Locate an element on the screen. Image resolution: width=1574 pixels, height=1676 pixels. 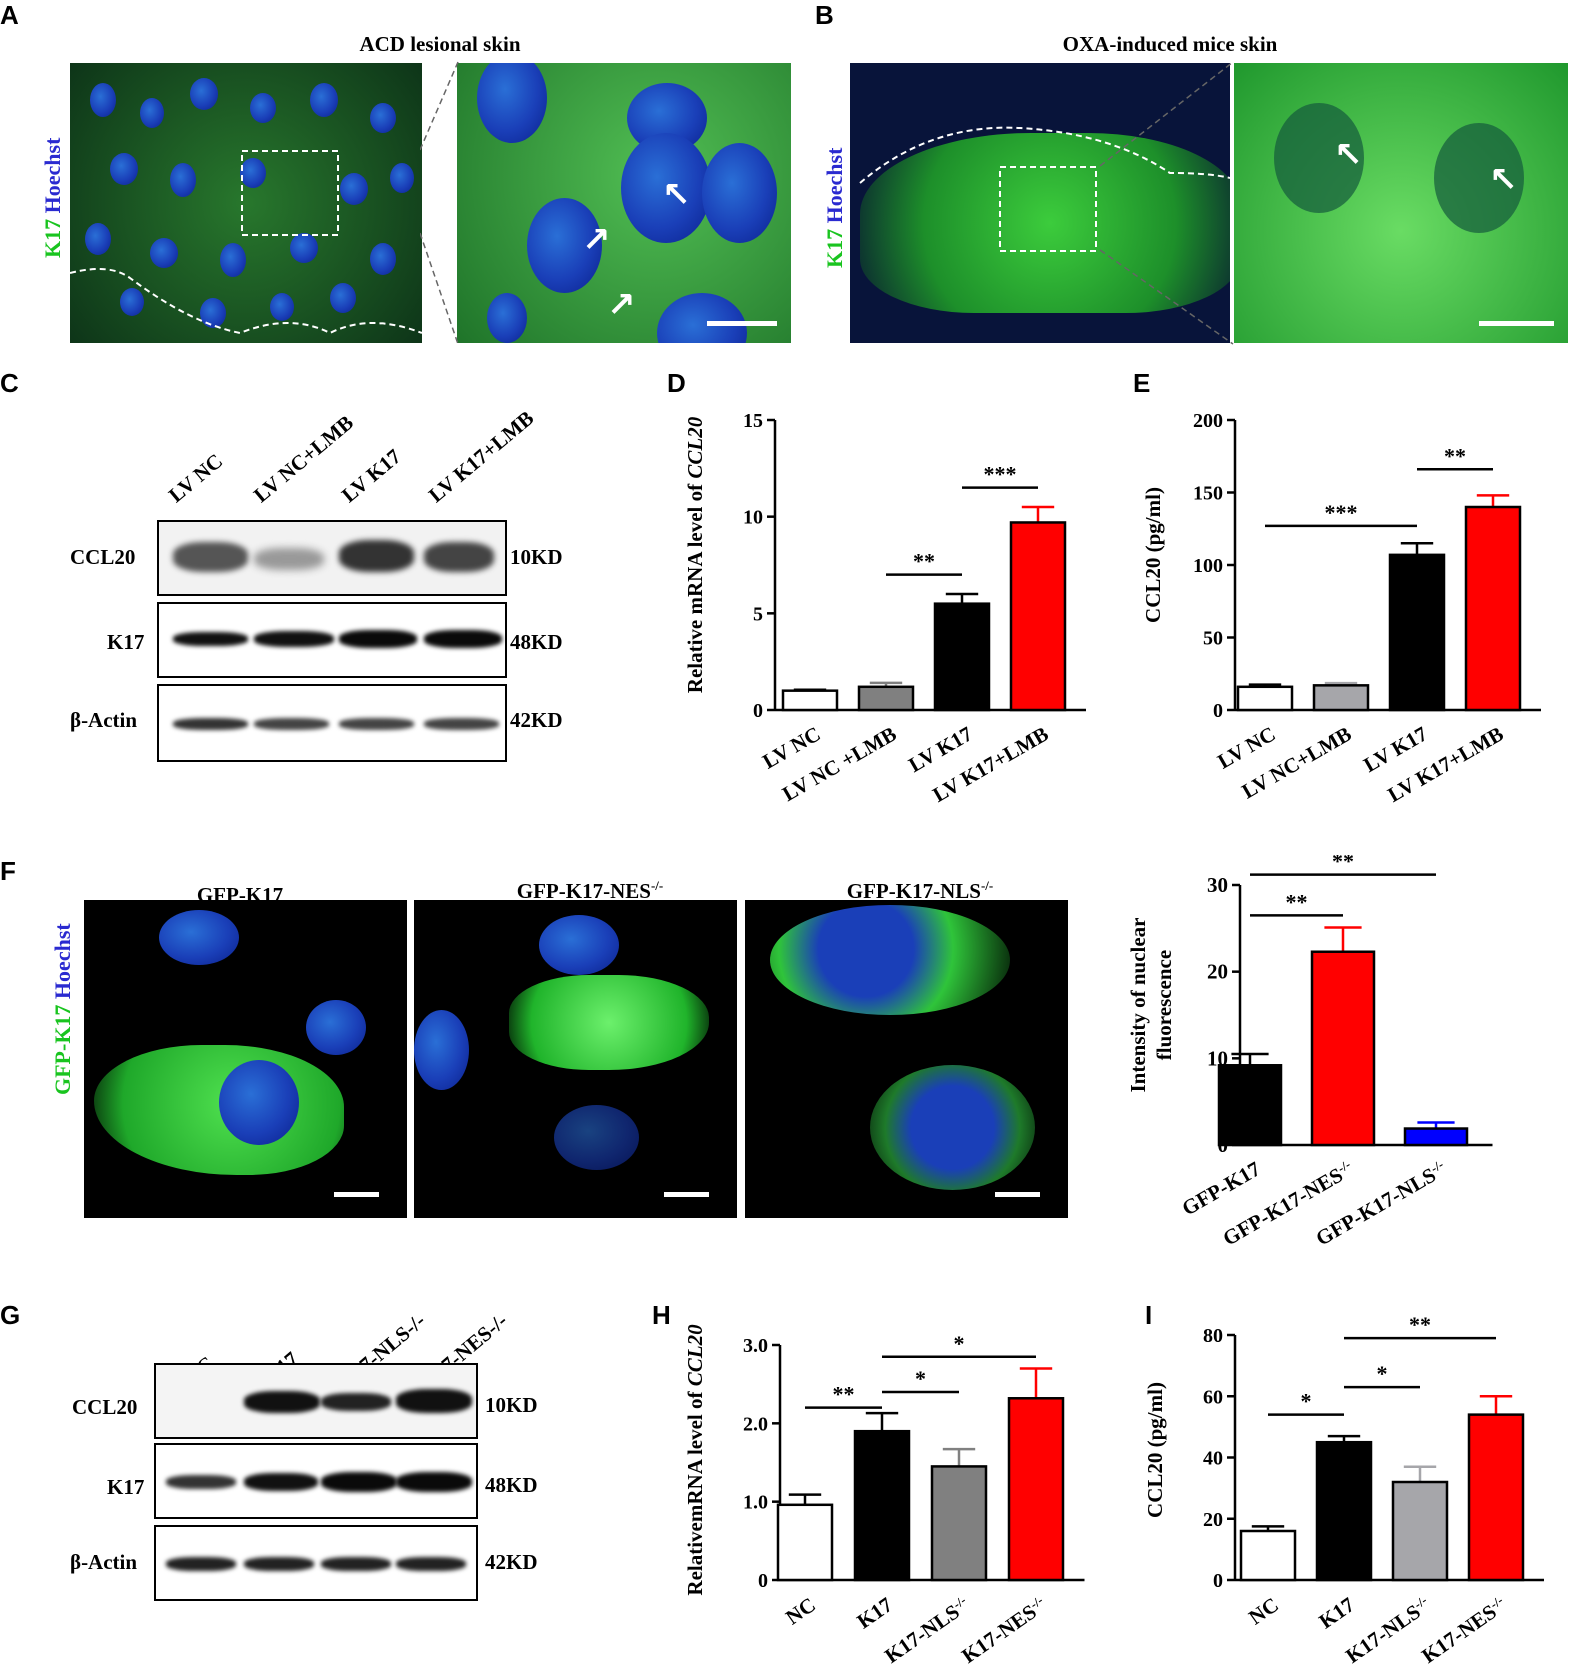
panel-label-c: C is located at coordinates (9, 383).